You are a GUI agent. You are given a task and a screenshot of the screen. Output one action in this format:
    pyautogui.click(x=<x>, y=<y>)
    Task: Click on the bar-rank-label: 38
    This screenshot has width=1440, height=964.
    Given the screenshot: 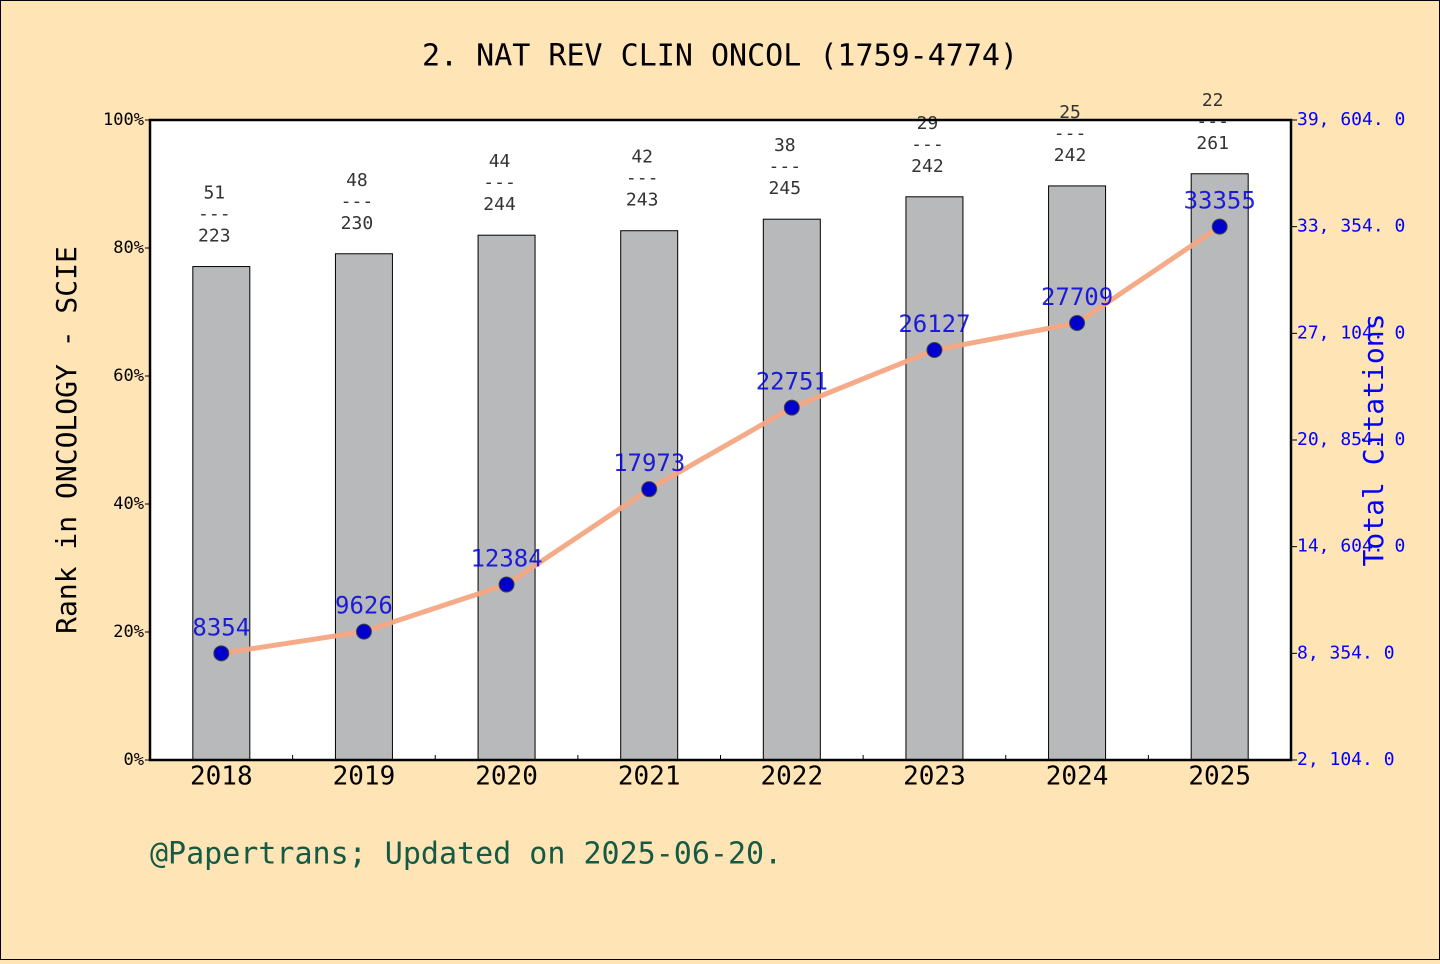 What is the action you would take?
    pyautogui.click(x=785, y=145)
    